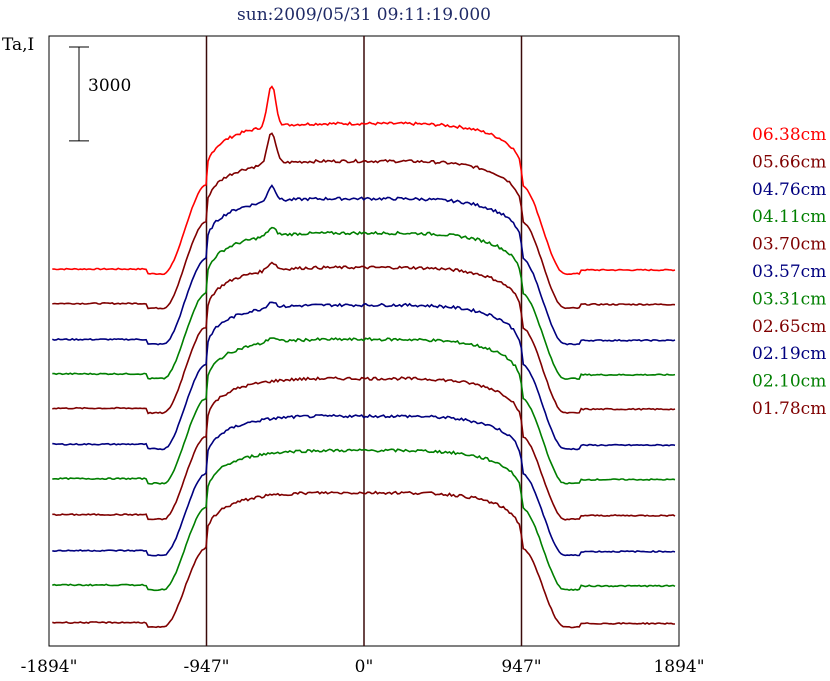 This screenshot has width=830, height=681. I want to click on y-axis-label: Ta,I, so click(18, 45).